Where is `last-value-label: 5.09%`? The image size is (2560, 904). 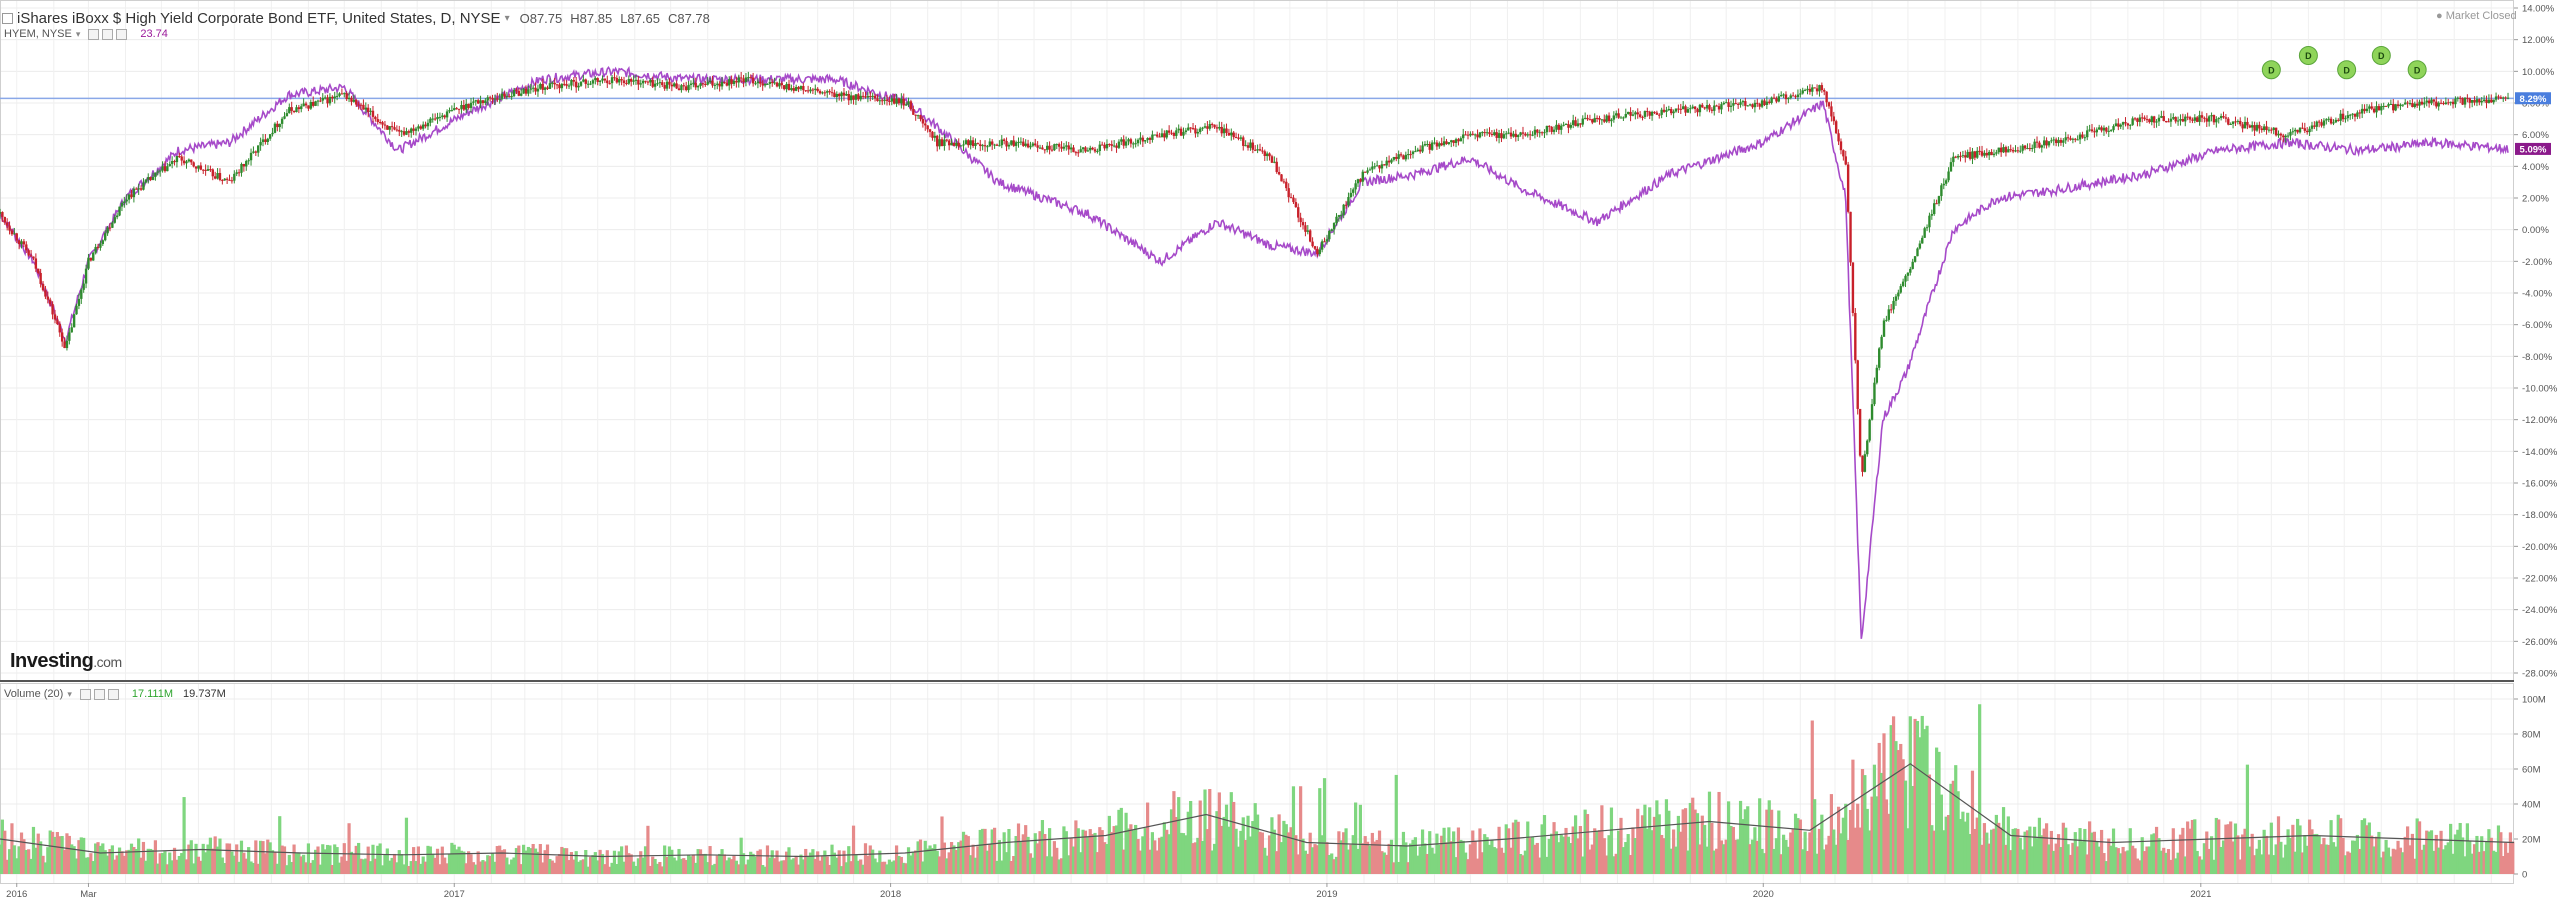
last-value-label: 5.09% is located at coordinates (2533, 149).